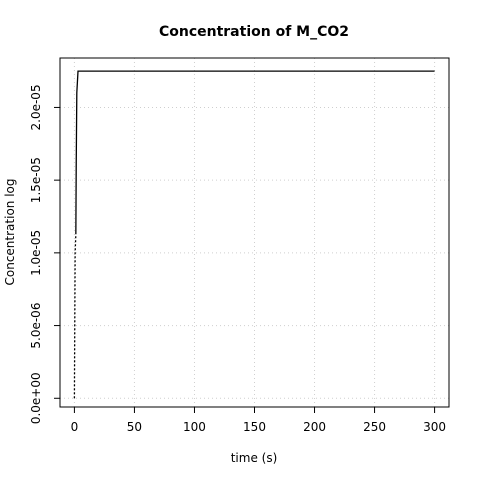 Image resolution: width=480 pixels, height=480 pixels. I want to click on y-tick-label: 1.0e-05, so click(36, 253).